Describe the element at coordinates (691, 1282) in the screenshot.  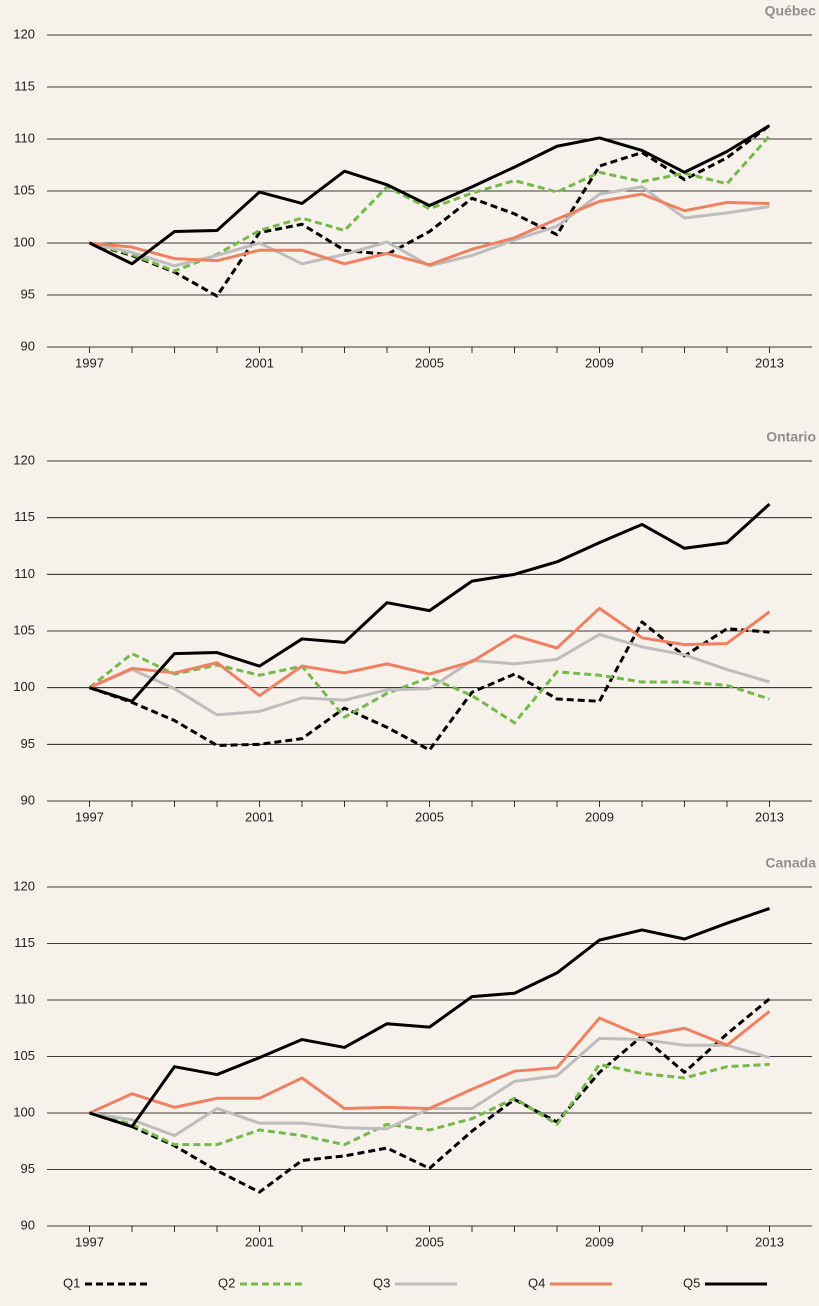
I see `legend-label: Q5` at that location.